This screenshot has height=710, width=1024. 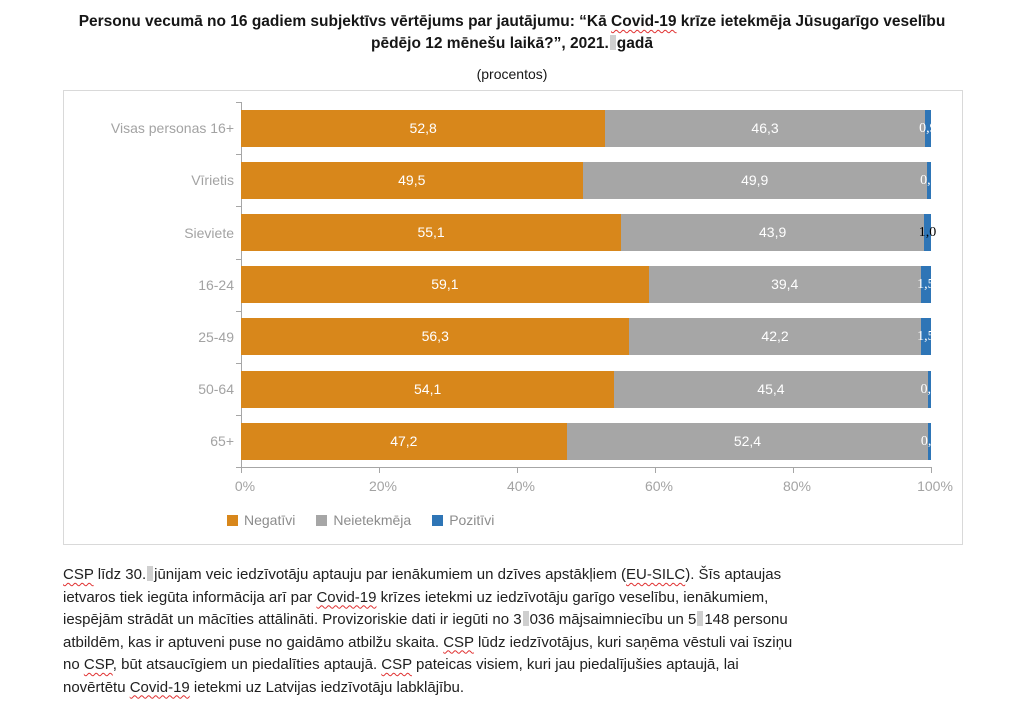 What do you see at coordinates (73, 664) in the screenshot?
I see `text-run: no` at bounding box center [73, 664].